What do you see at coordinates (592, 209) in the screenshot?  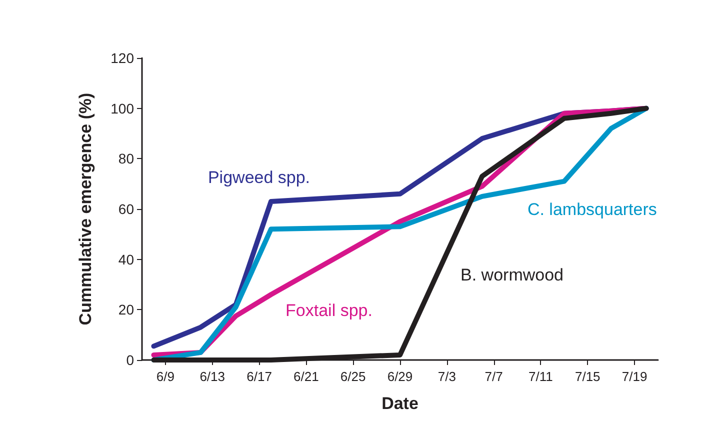 I see `series-label: C. lambsquarters` at bounding box center [592, 209].